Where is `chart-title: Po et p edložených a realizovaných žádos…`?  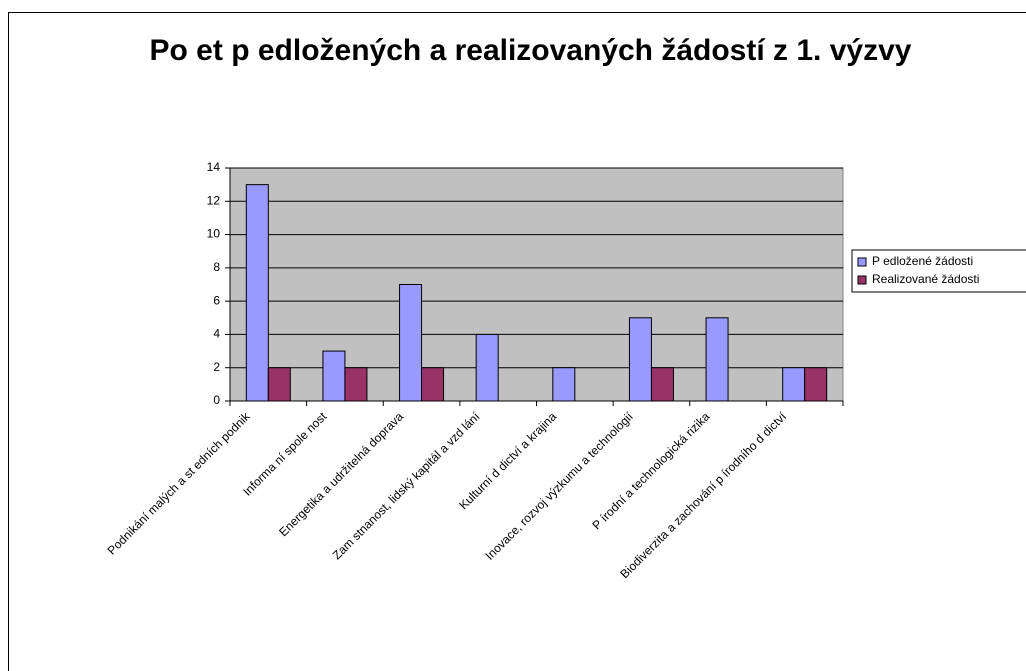 chart-title: Po et p edložených a realizovaných žádos… is located at coordinates (530, 50).